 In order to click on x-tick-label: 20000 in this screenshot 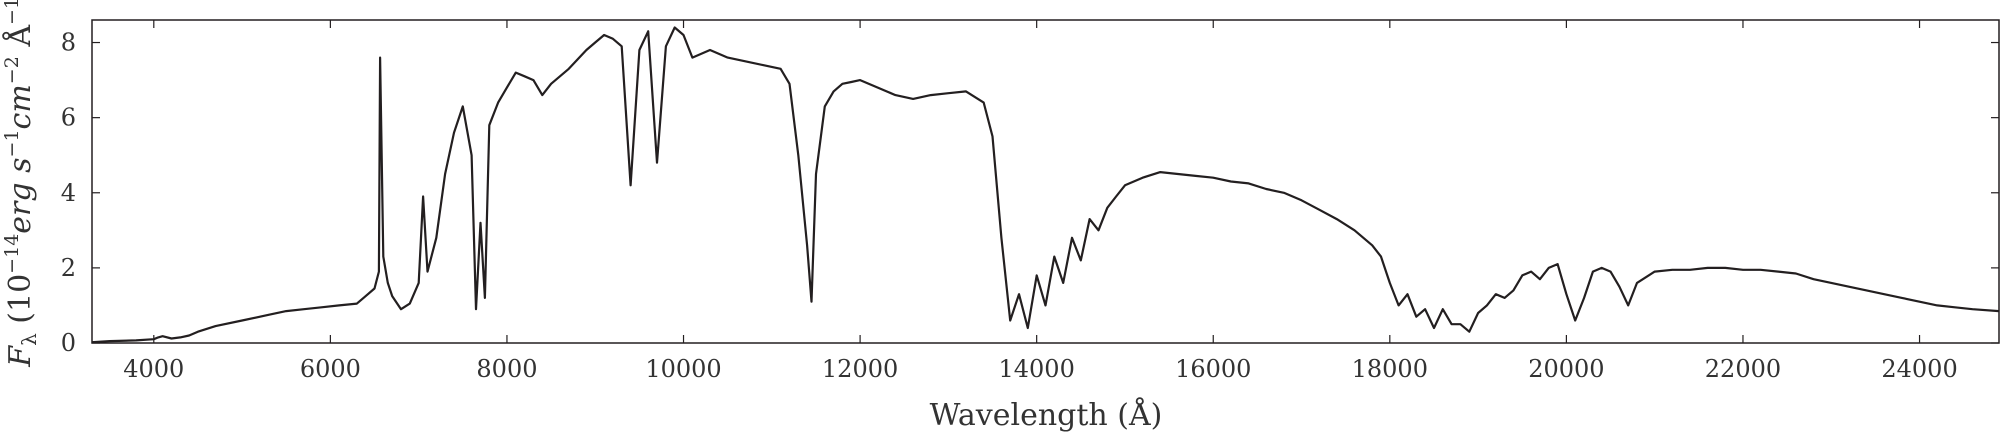, I will do `click(1566, 369)`.